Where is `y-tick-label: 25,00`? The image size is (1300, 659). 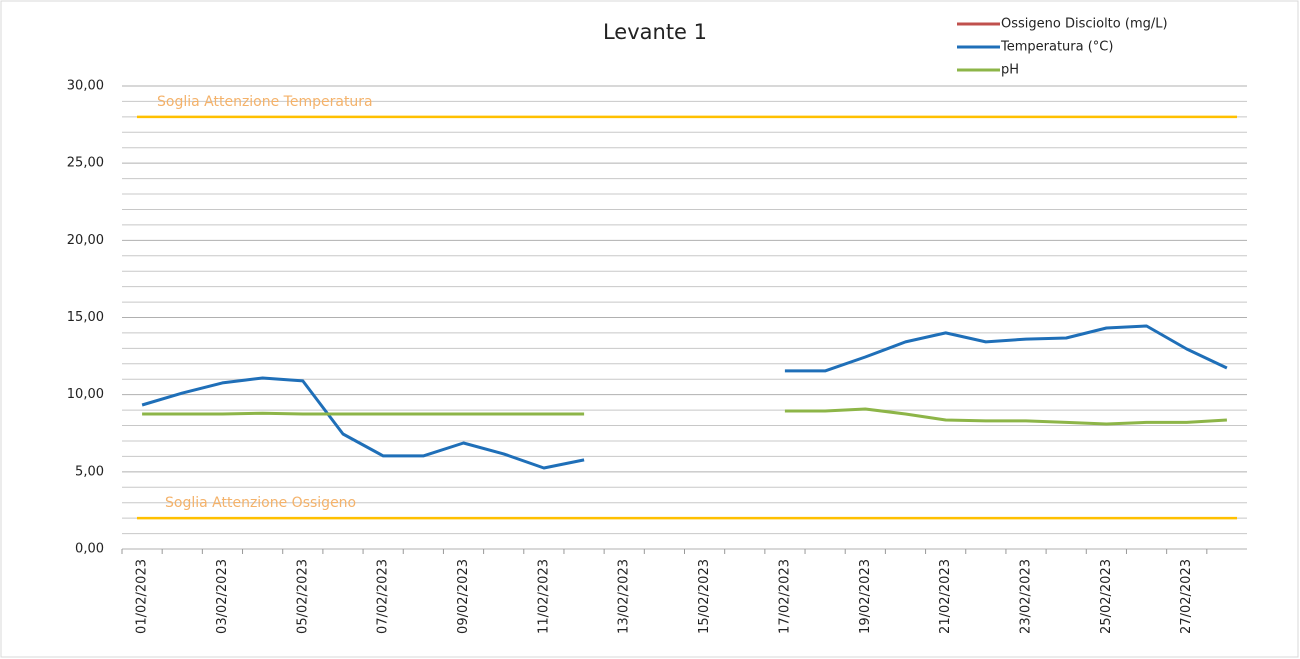
y-tick-label: 25,00 is located at coordinates (85, 163).